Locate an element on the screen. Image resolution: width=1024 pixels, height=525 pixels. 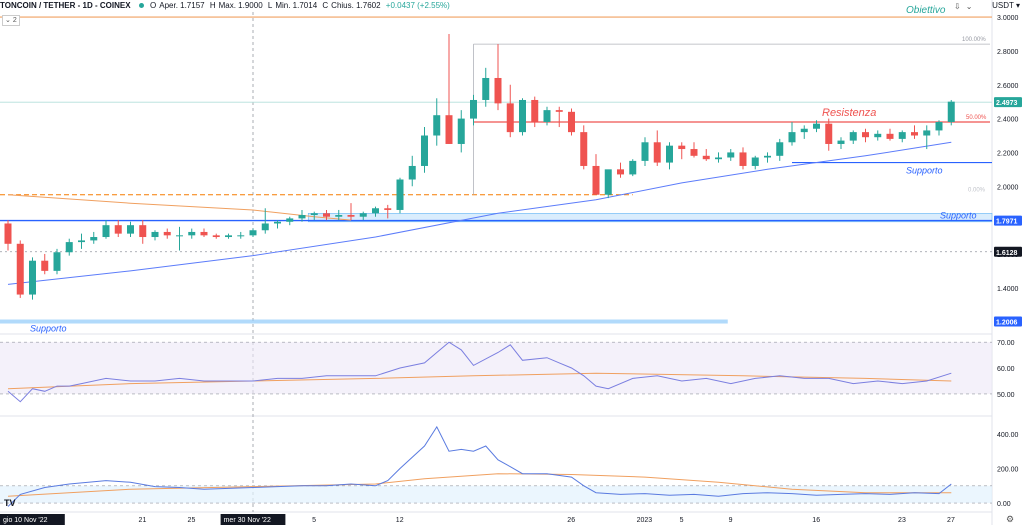
x-tick-label: 21 is located at coordinates (143, 520).